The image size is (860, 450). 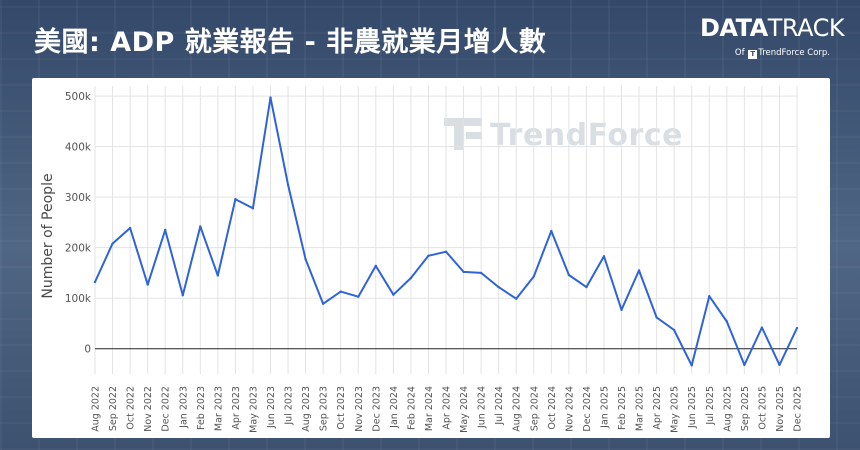 I want to click on y-tick-label: 200k, so click(x=78, y=249).